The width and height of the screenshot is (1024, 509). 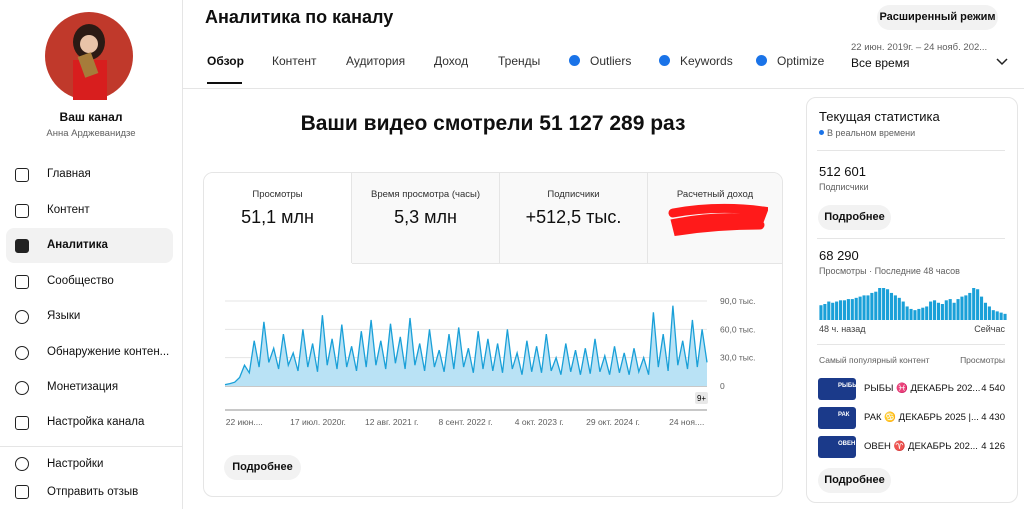 I want to click on metric-value: 5,3 млн, so click(x=425, y=217).